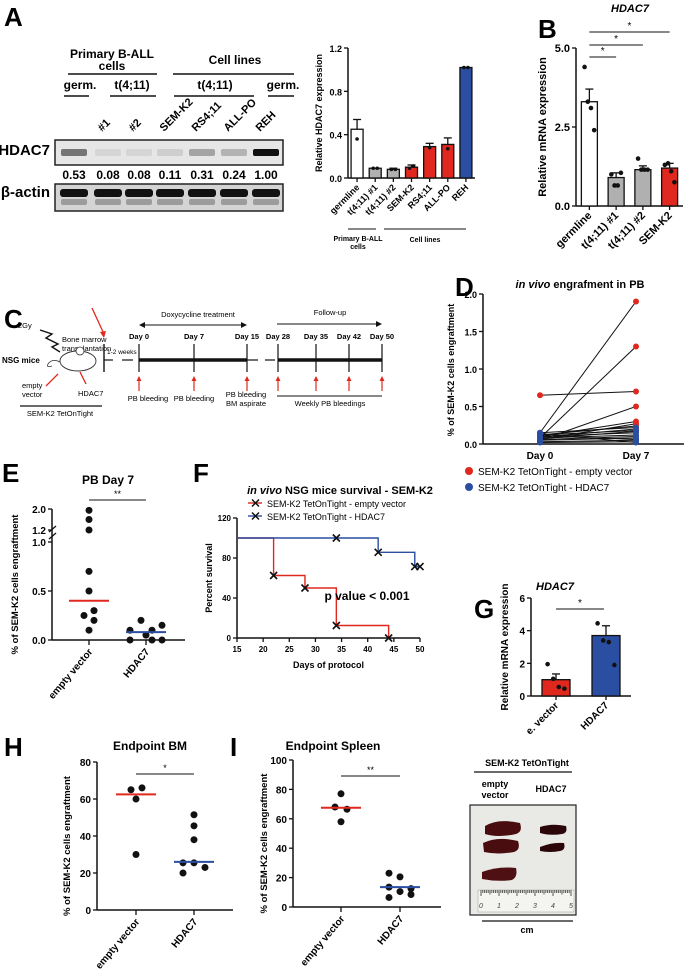 Image resolution: width=685 pixels, height=974 pixels. I want to click on blot-subgroup-t411-lines: t(4;11), so click(214, 85).